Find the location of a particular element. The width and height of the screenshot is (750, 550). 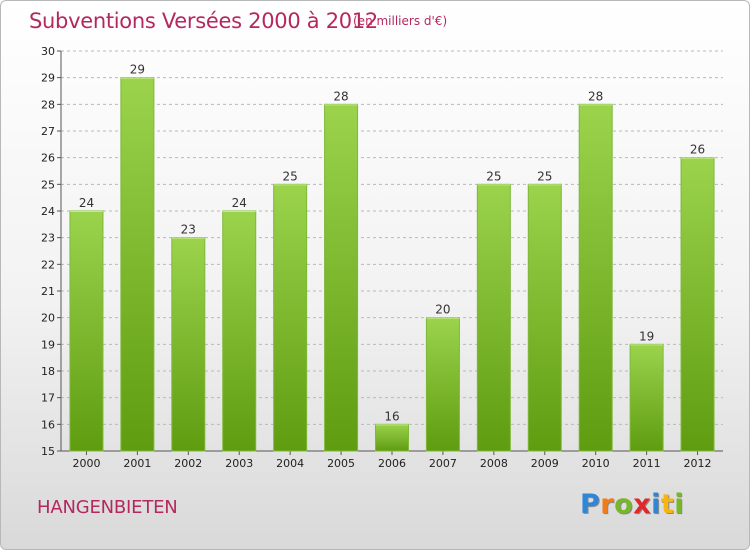

bar-value-label: 26 is located at coordinates (697, 150).